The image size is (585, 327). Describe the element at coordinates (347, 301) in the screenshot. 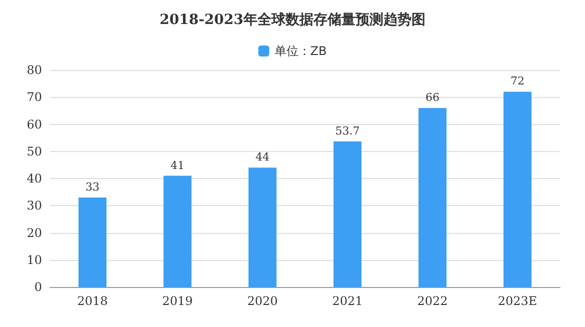

I see `x-tick-label: 2021` at that location.